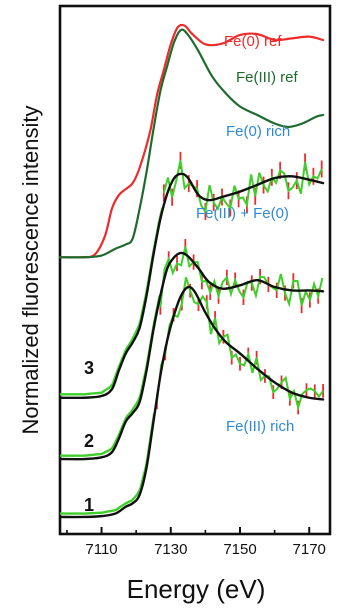 Image resolution: width=341 pixels, height=608 pixels. I want to click on trace-number-1: 1, so click(89, 505).